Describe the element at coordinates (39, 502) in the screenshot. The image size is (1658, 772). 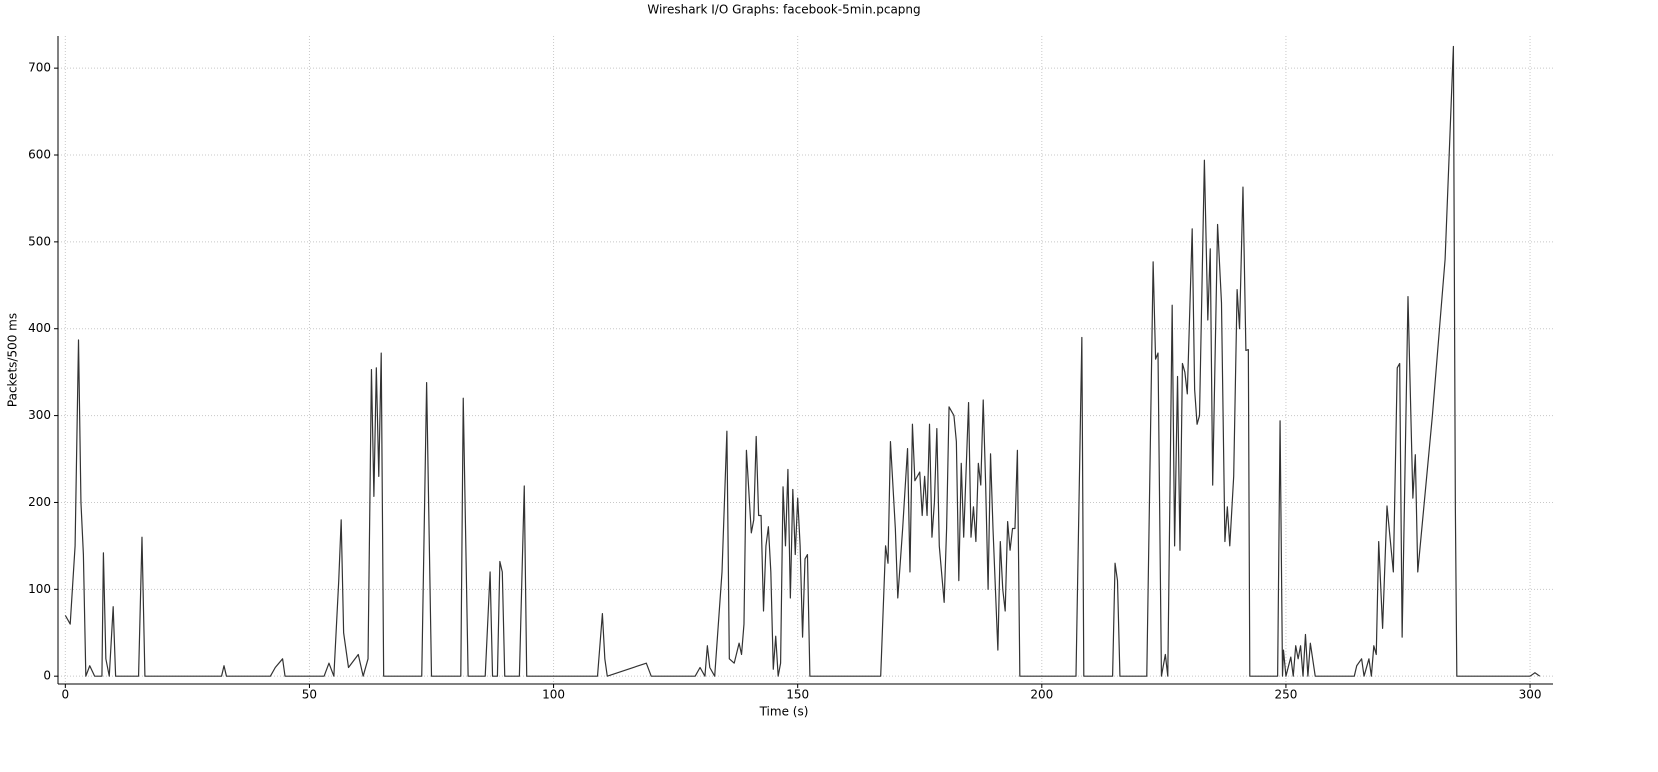
I see `y-tick-label: 200` at that location.